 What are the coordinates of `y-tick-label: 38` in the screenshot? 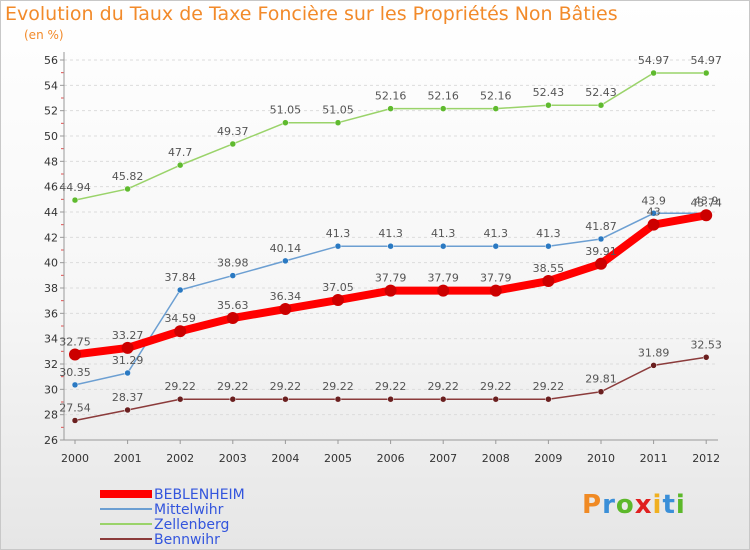 It's located at (51, 288).